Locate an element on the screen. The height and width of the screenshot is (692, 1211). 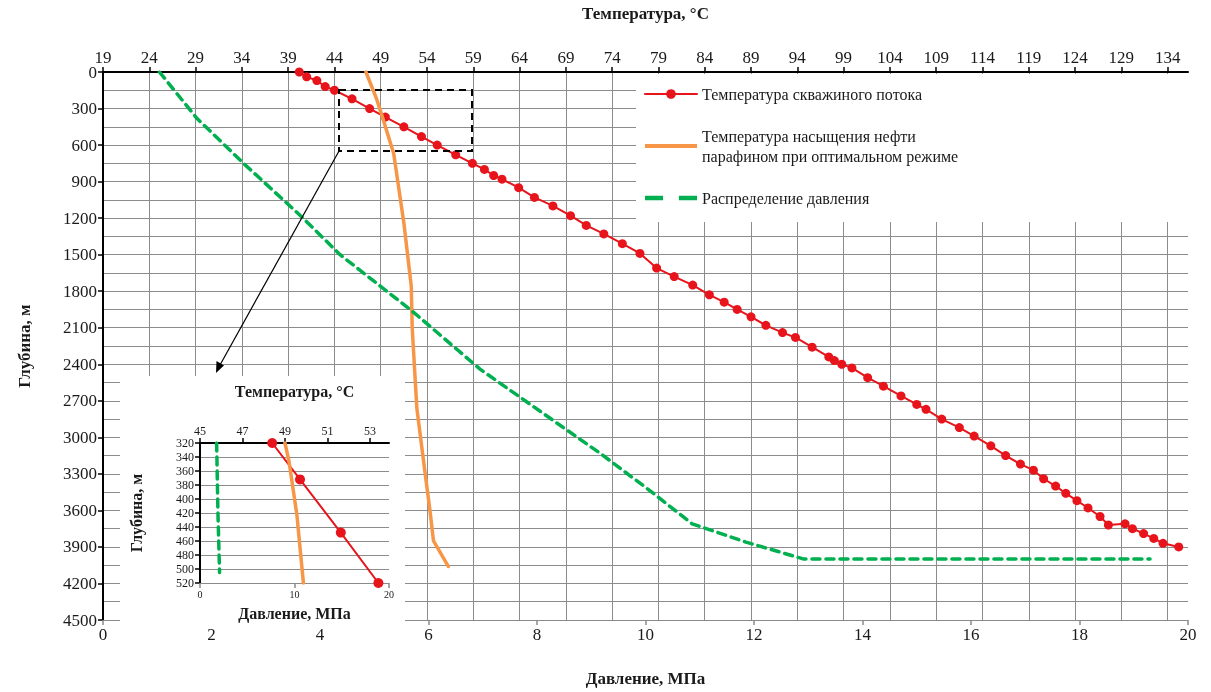
x2-tick-label: 134 is located at coordinates (1167, 57).